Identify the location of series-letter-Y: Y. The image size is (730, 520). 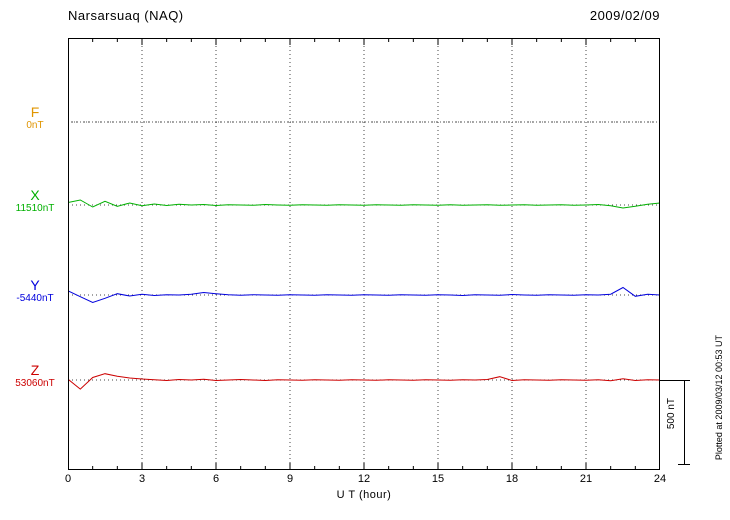
(35, 285).